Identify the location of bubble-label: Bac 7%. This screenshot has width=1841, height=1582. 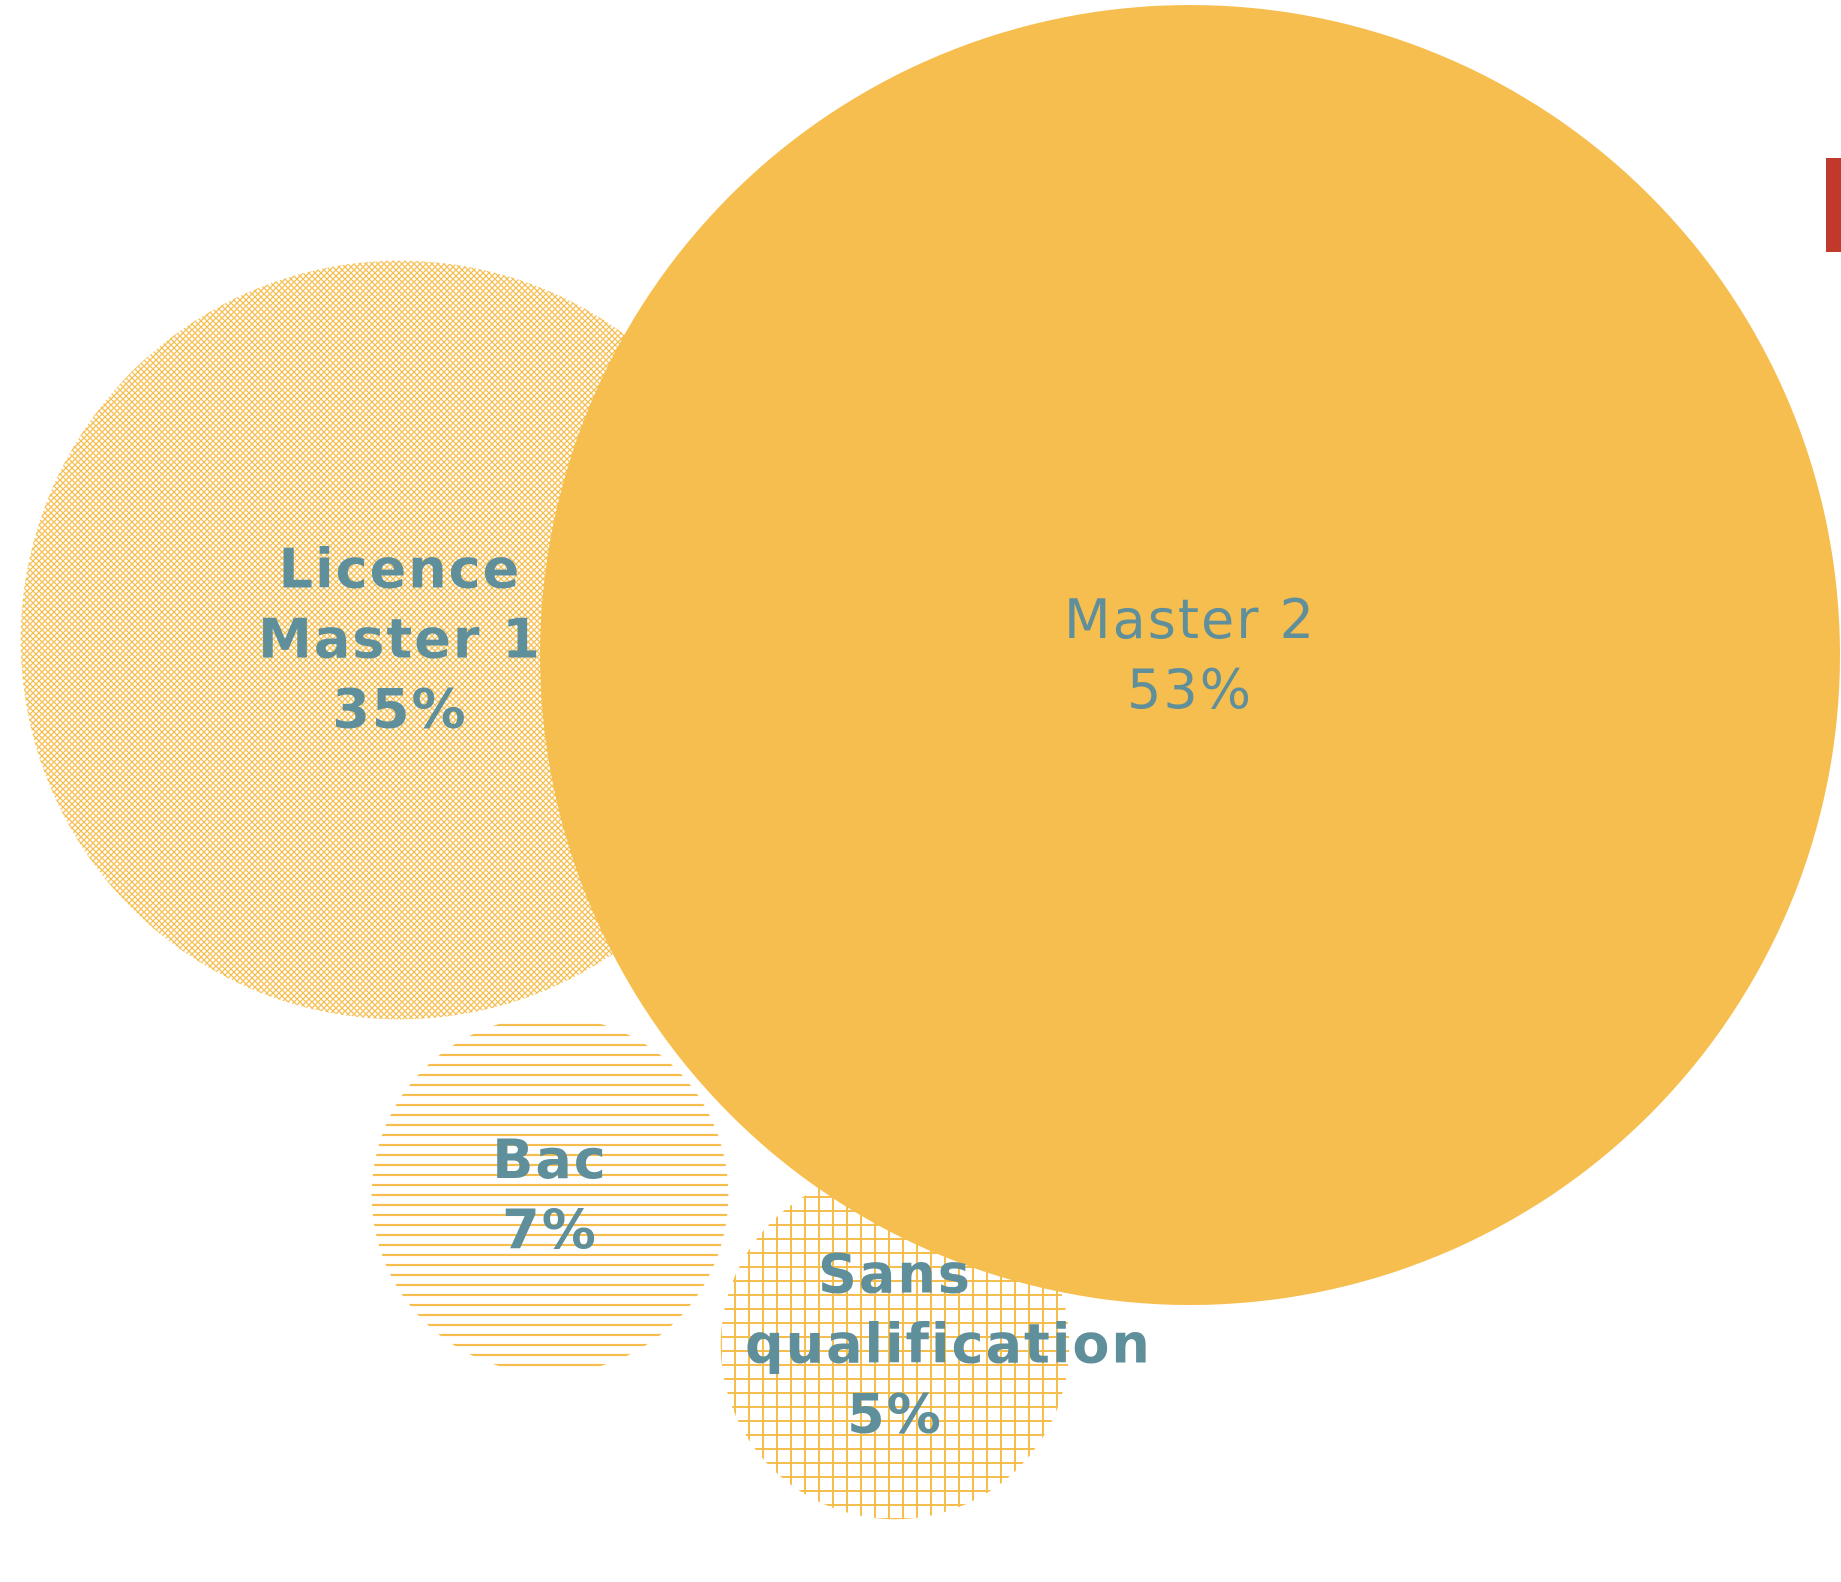
(550, 1195).